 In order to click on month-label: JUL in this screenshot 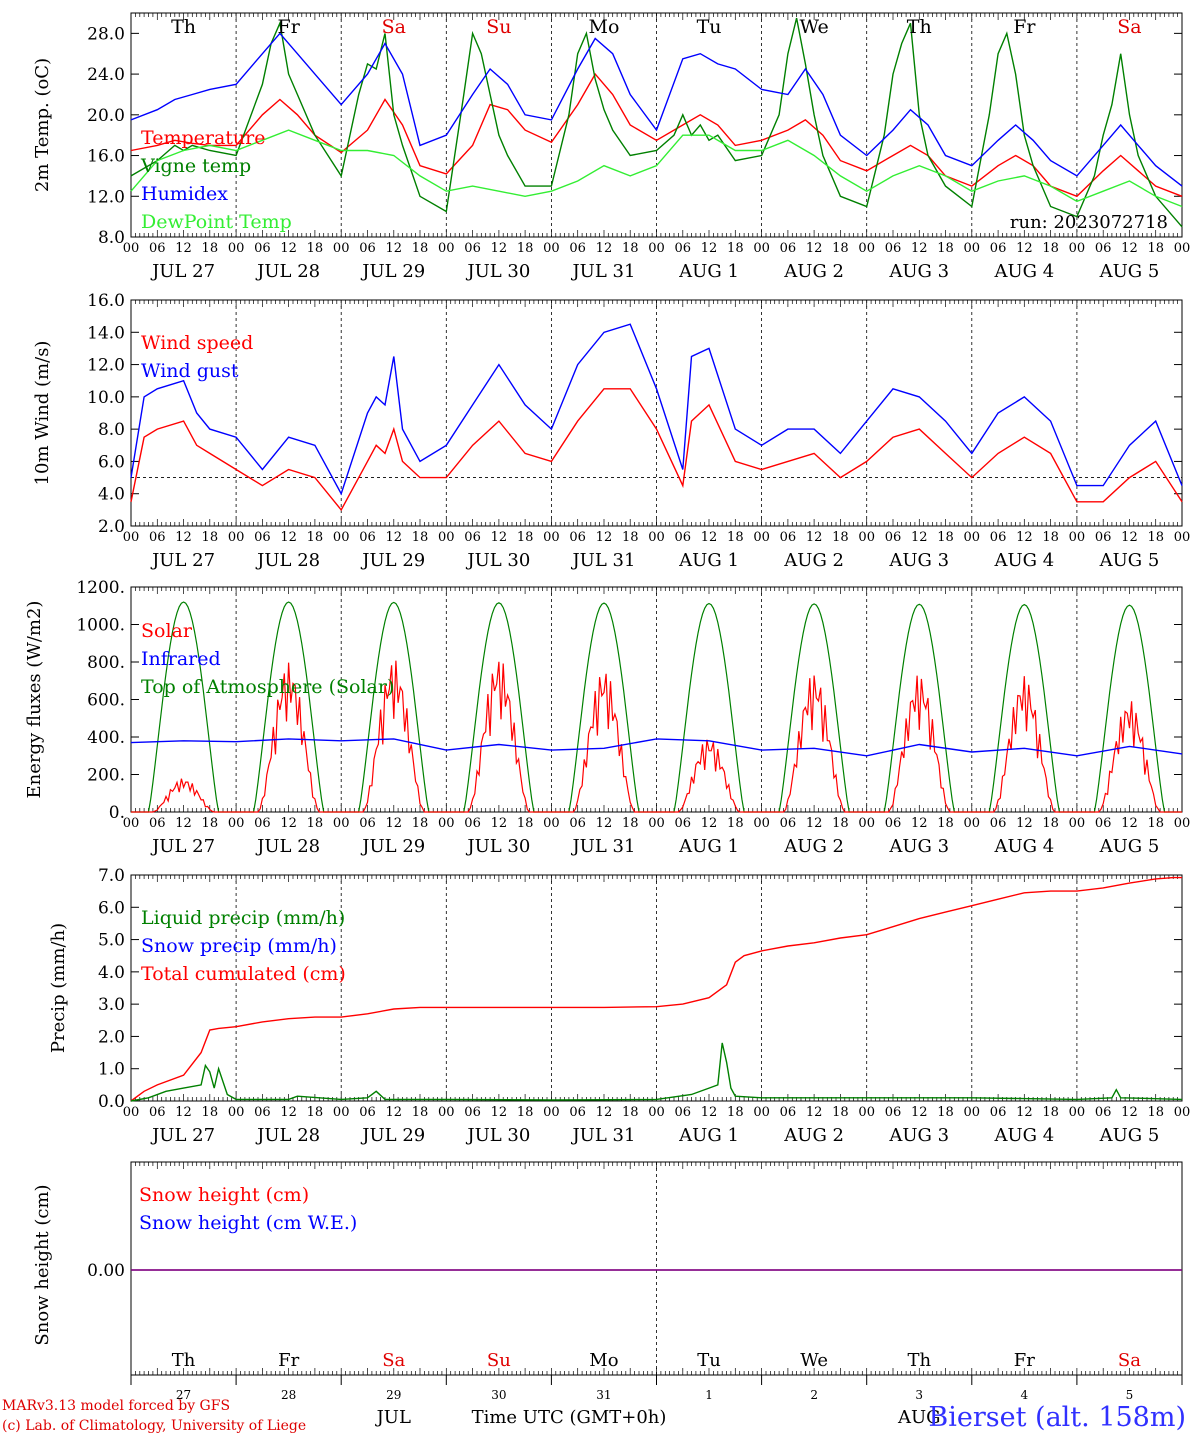, I will do `click(393, 1417)`.